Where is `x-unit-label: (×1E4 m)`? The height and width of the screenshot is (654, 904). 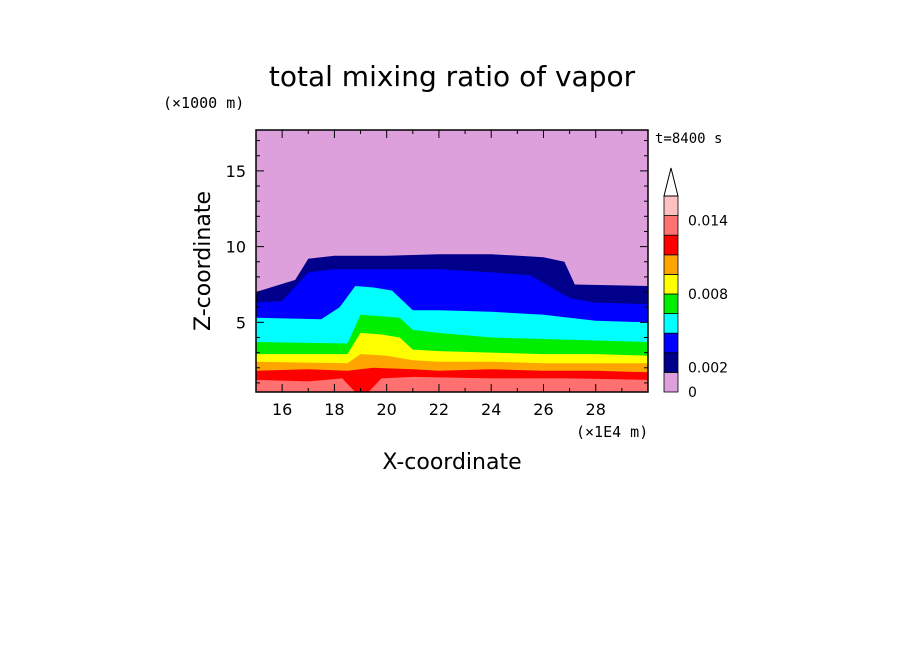
x-unit-label: (×1E4 m) is located at coordinates (612, 432).